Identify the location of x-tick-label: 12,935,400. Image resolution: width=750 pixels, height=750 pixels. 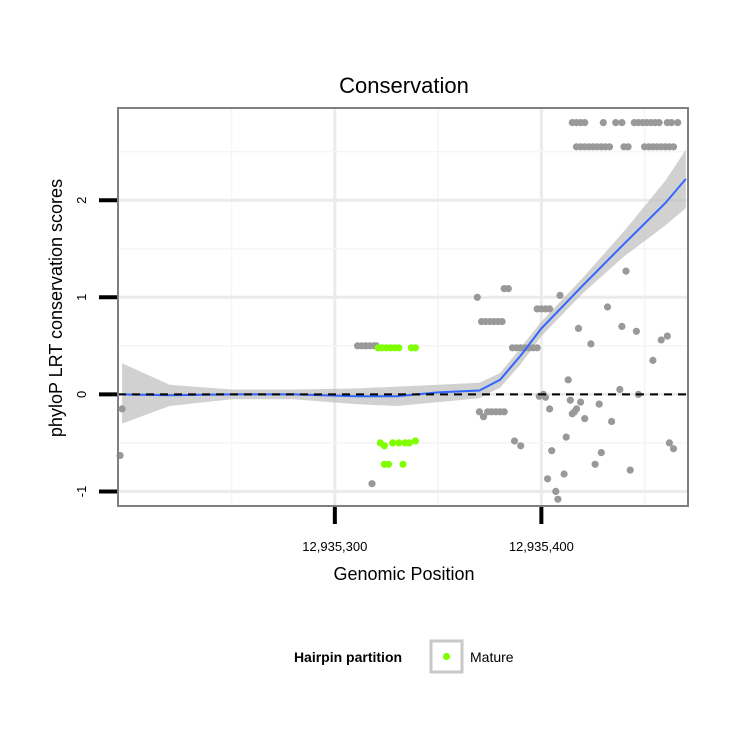
(541, 546).